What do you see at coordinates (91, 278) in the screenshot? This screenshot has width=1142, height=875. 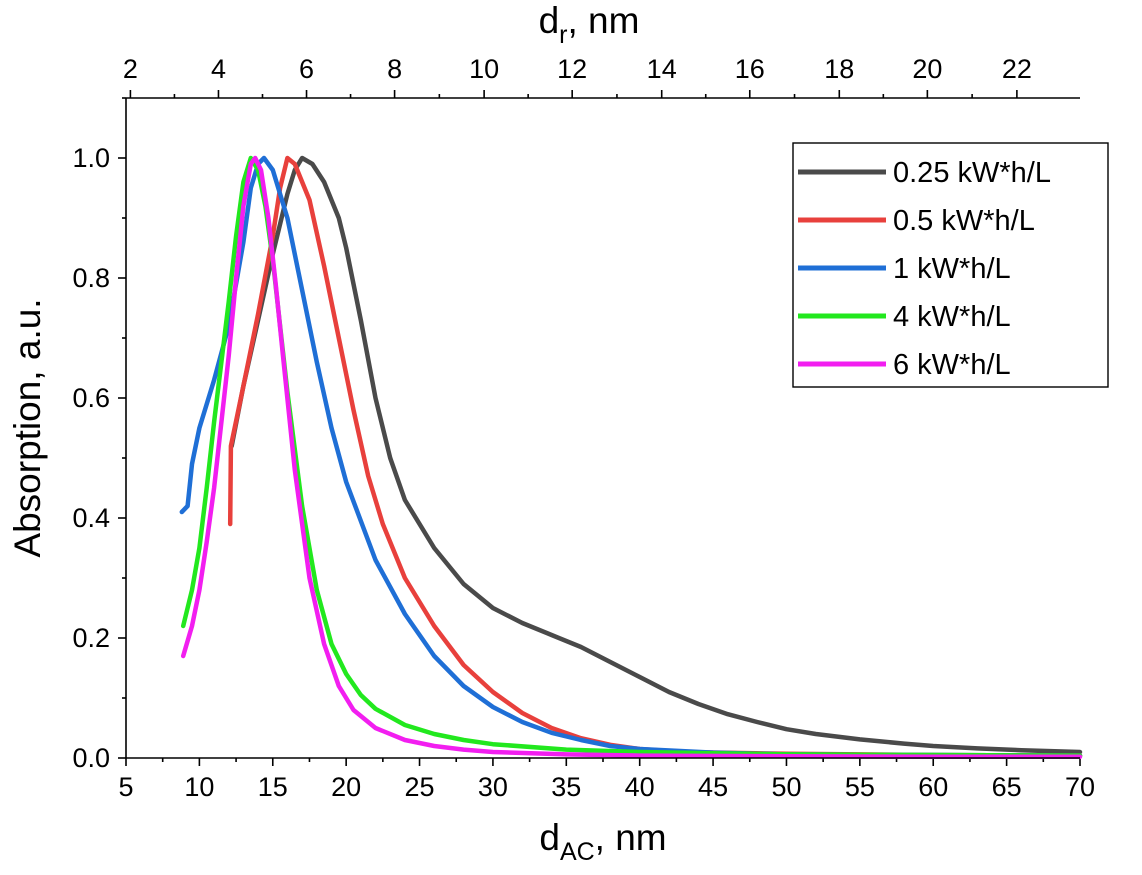 I see `y-tick-label: 0.8` at bounding box center [91, 278].